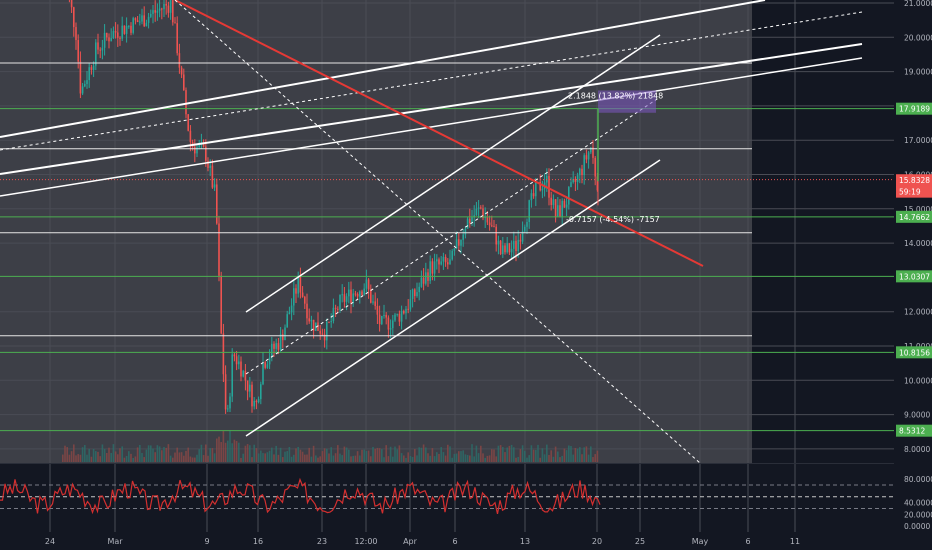  What do you see at coordinates (410, 541) in the screenshot?
I see `time-tick-label: Apr` at bounding box center [410, 541].